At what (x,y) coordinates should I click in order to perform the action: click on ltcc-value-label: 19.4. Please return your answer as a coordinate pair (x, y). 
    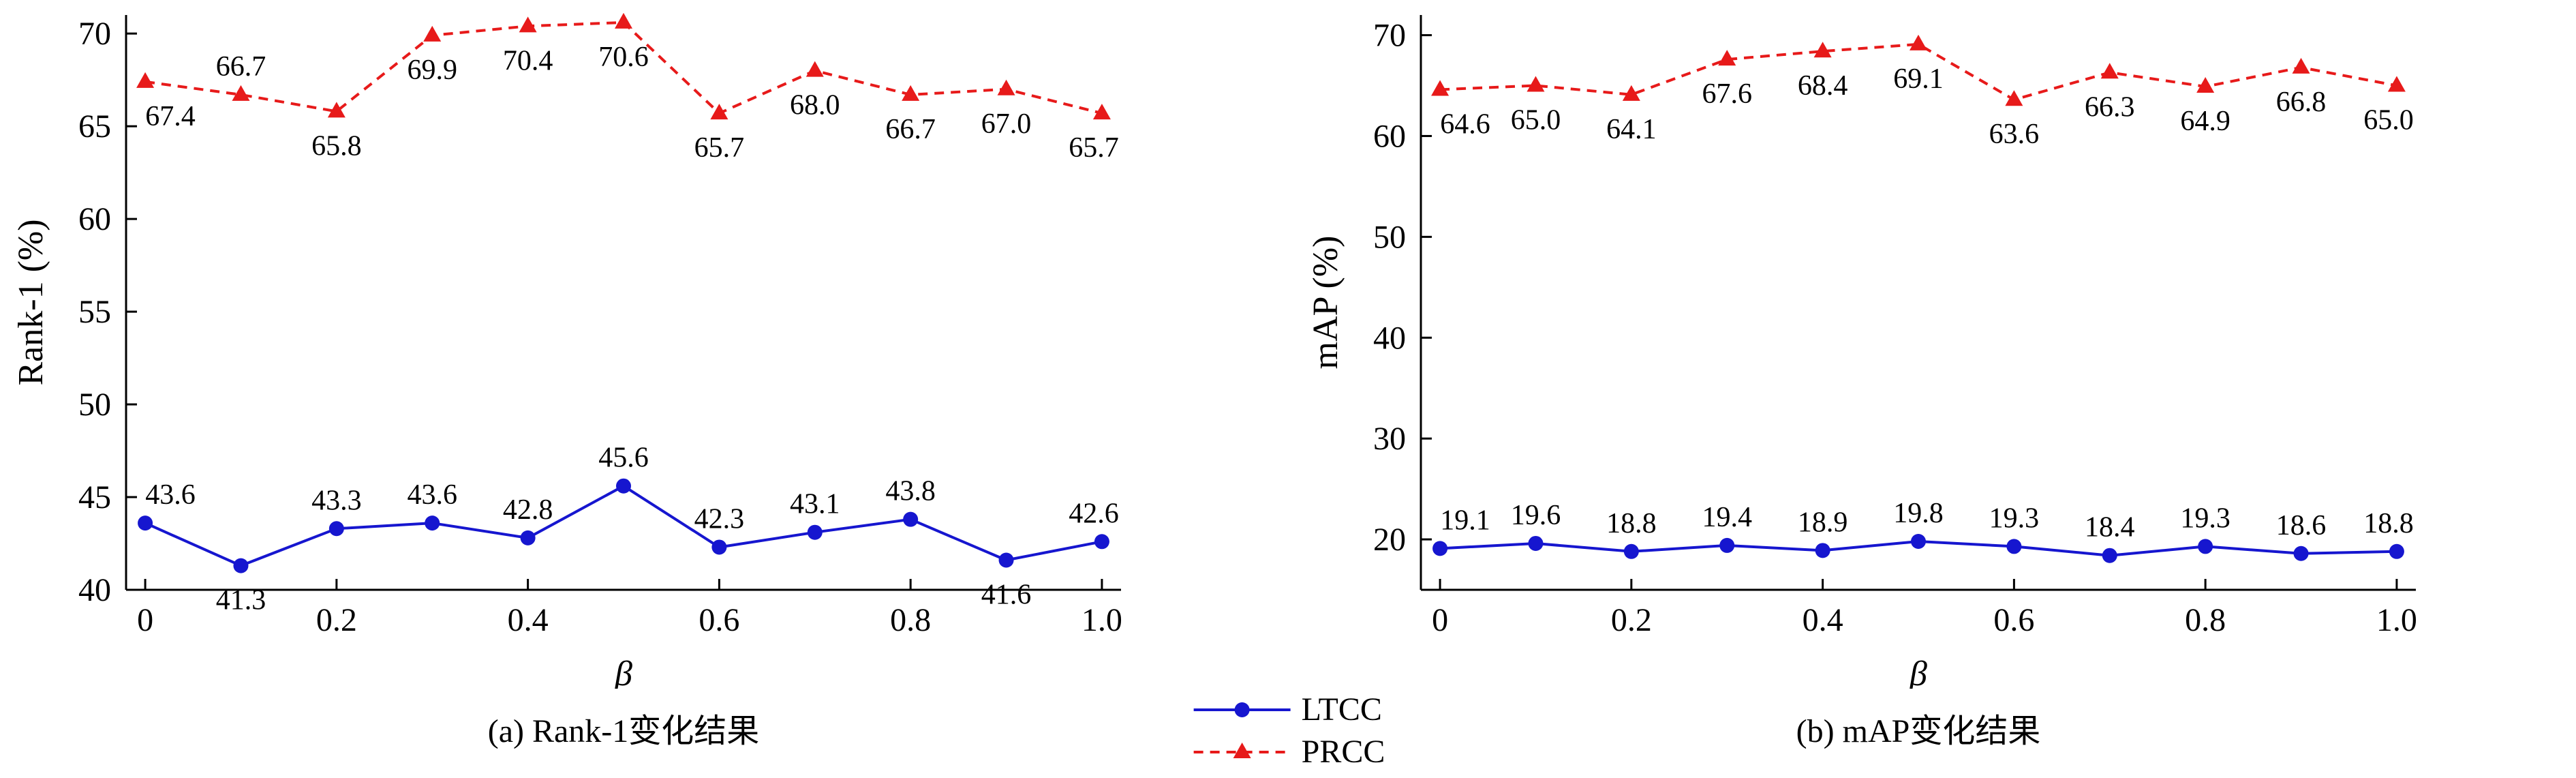
    Looking at the image, I should click on (1727, 517).